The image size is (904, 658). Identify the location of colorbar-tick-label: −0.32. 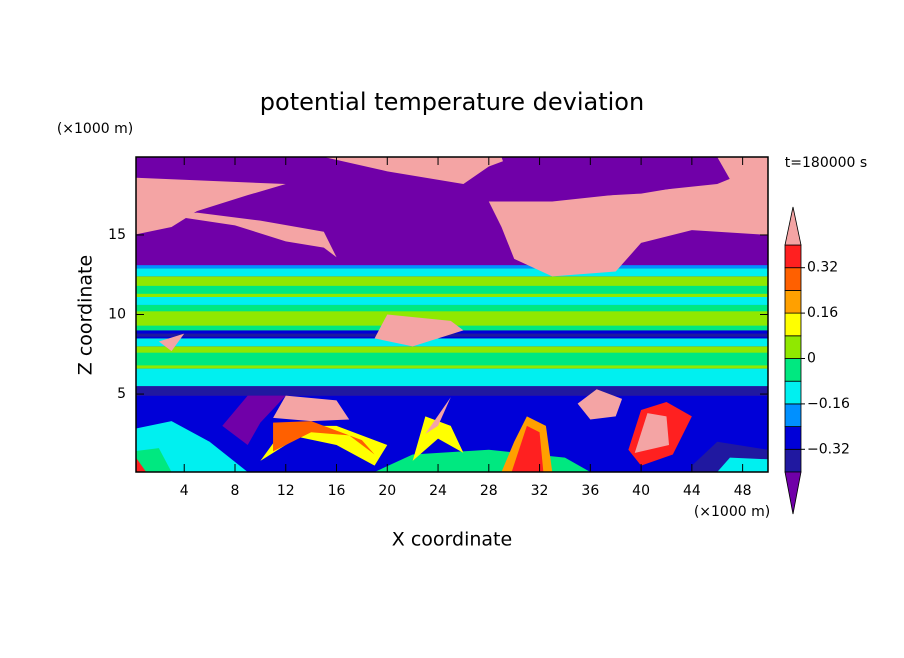
(828, 449).